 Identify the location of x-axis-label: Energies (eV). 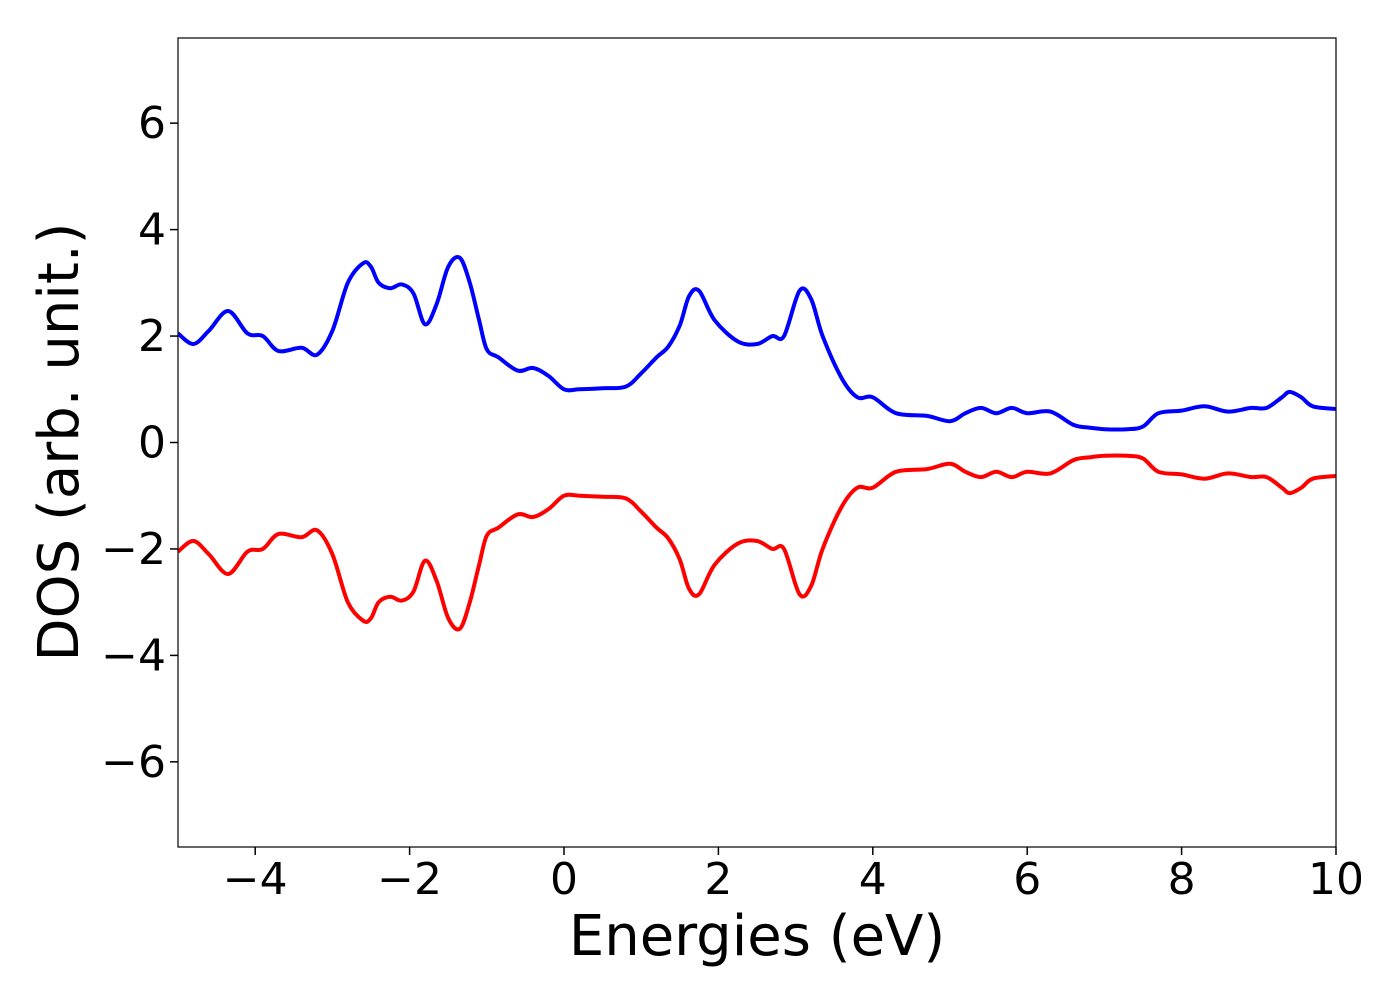
(757, 936).